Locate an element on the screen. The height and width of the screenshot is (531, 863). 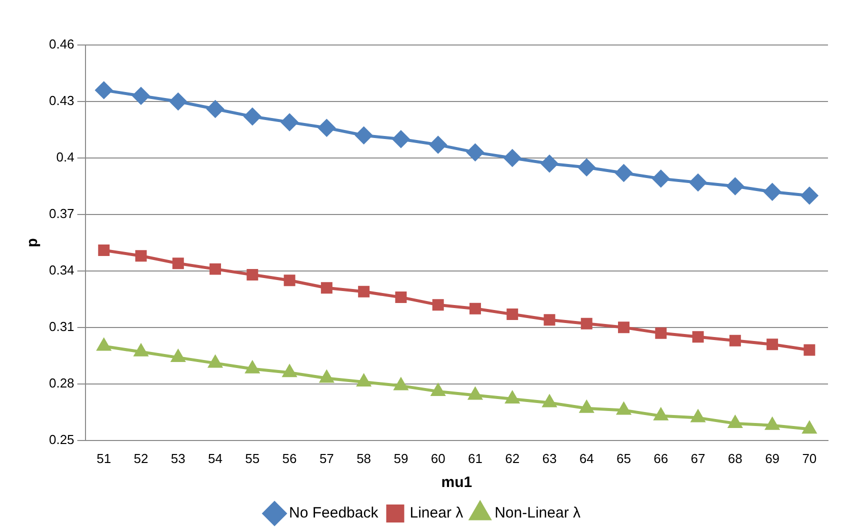
y-tick-label: 0.37 is located at coordinates (61, 214).